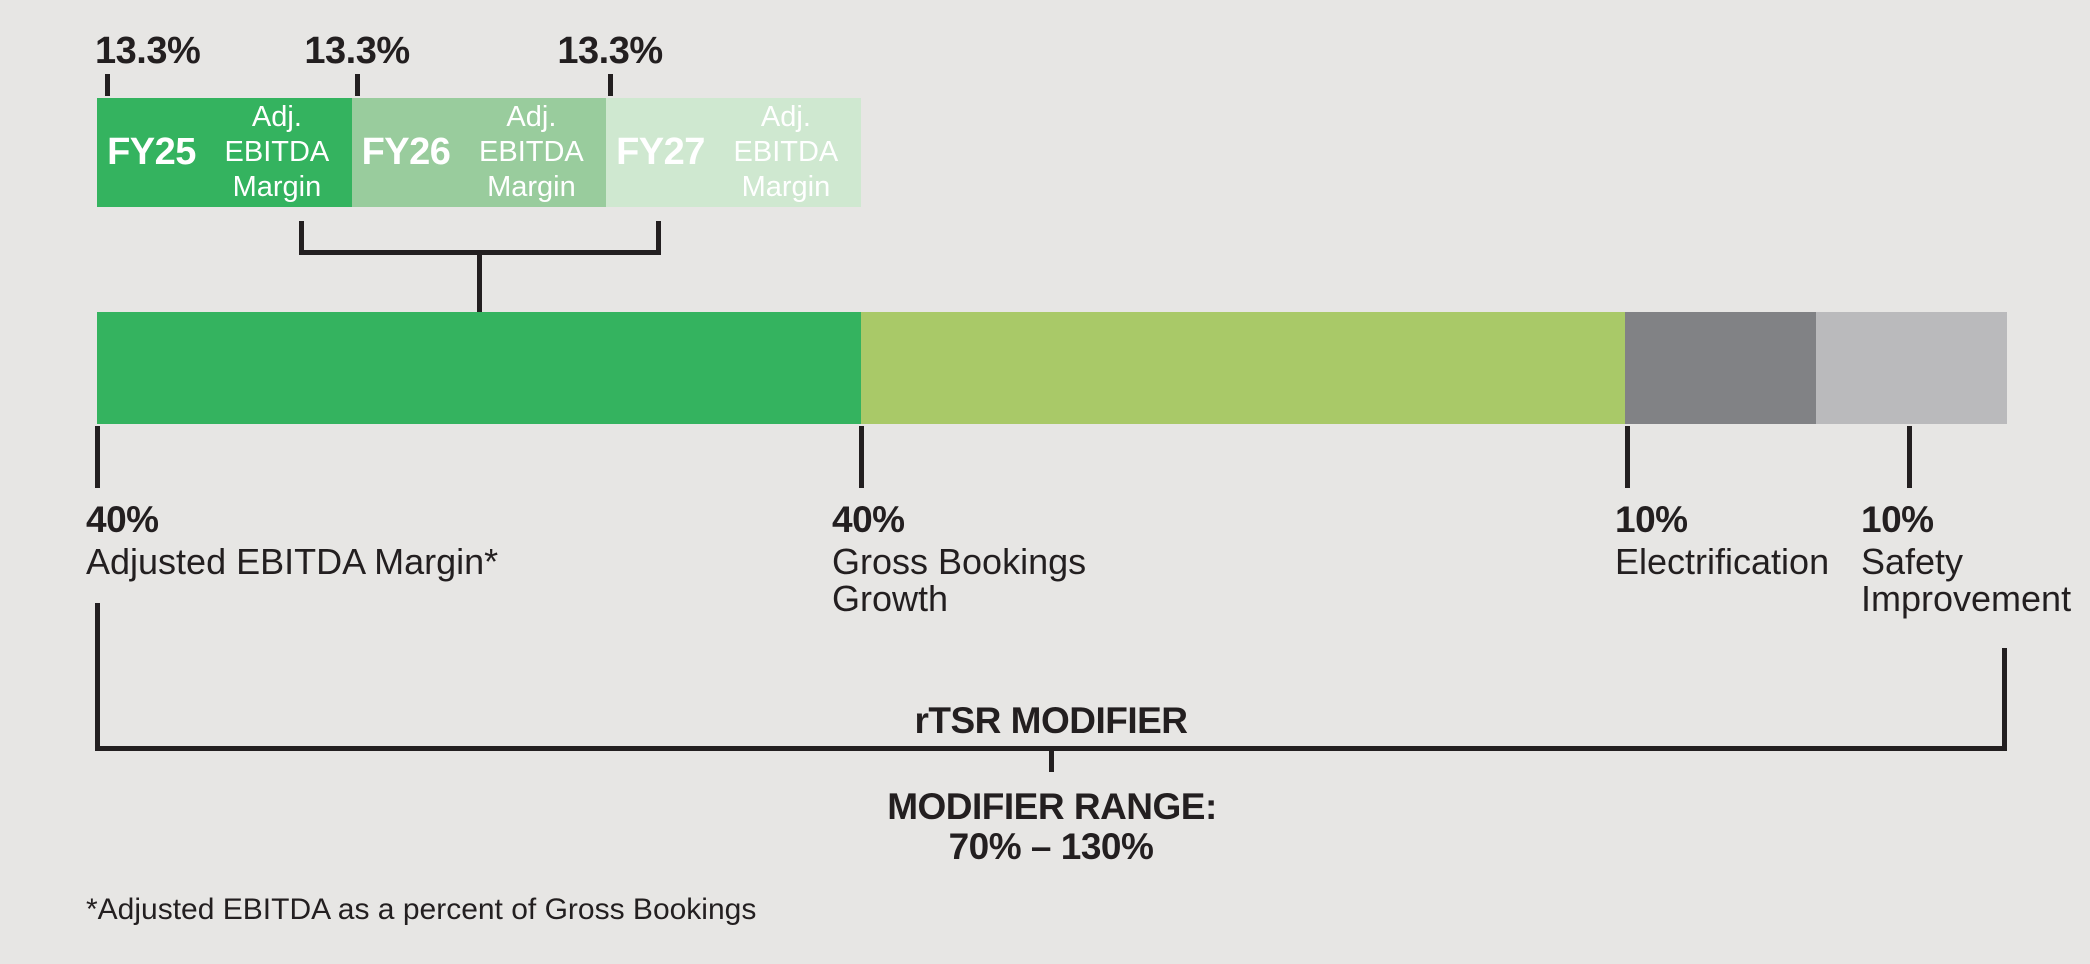 The image size is (2090, 964). I want to click on fy26-segment-year: FY26, so click(406, 152).